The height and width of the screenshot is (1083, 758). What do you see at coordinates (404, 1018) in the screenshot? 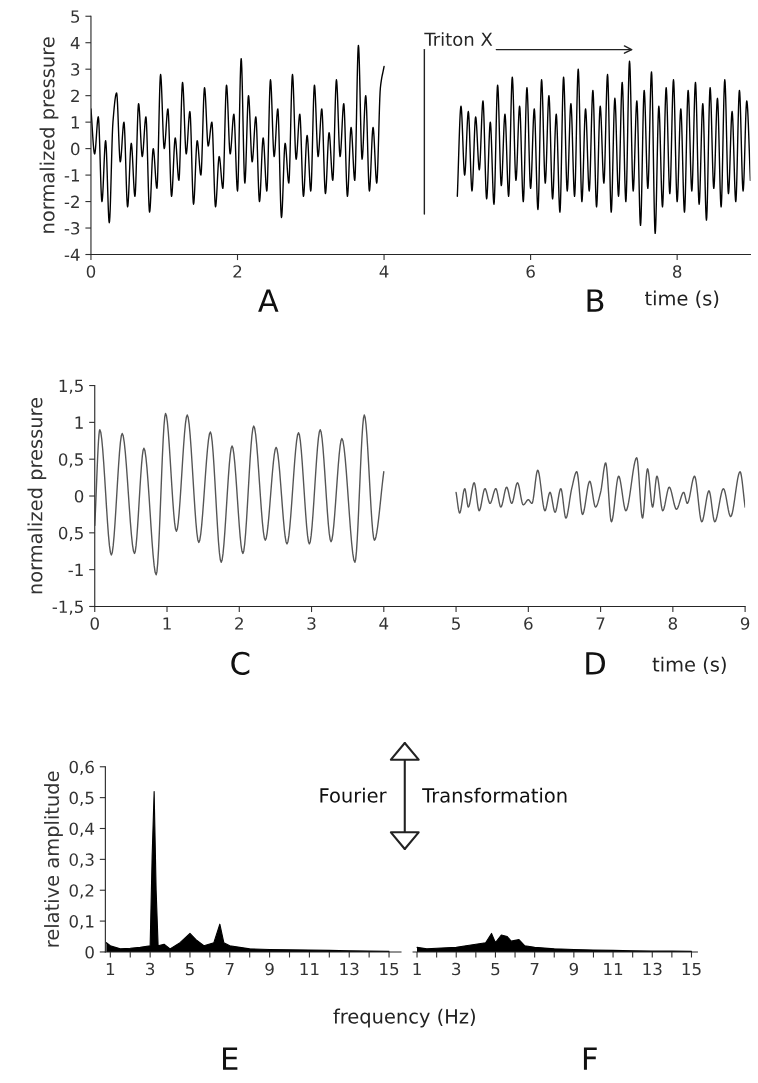
I see `x-axis-title: frequency (Hz)` at bounding box center [404, 1018].